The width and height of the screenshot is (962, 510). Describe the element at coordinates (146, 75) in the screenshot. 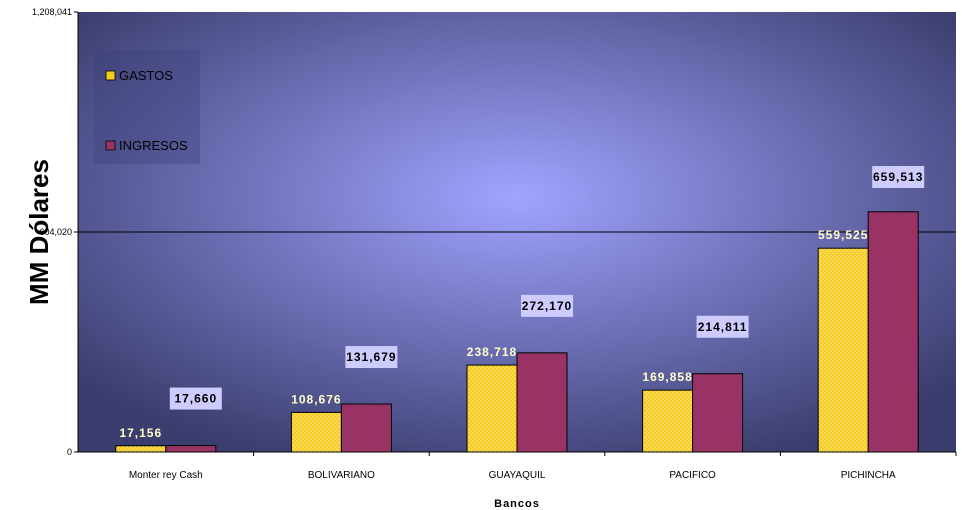

I see `legend-label-gastos: GASTOS` at that location.